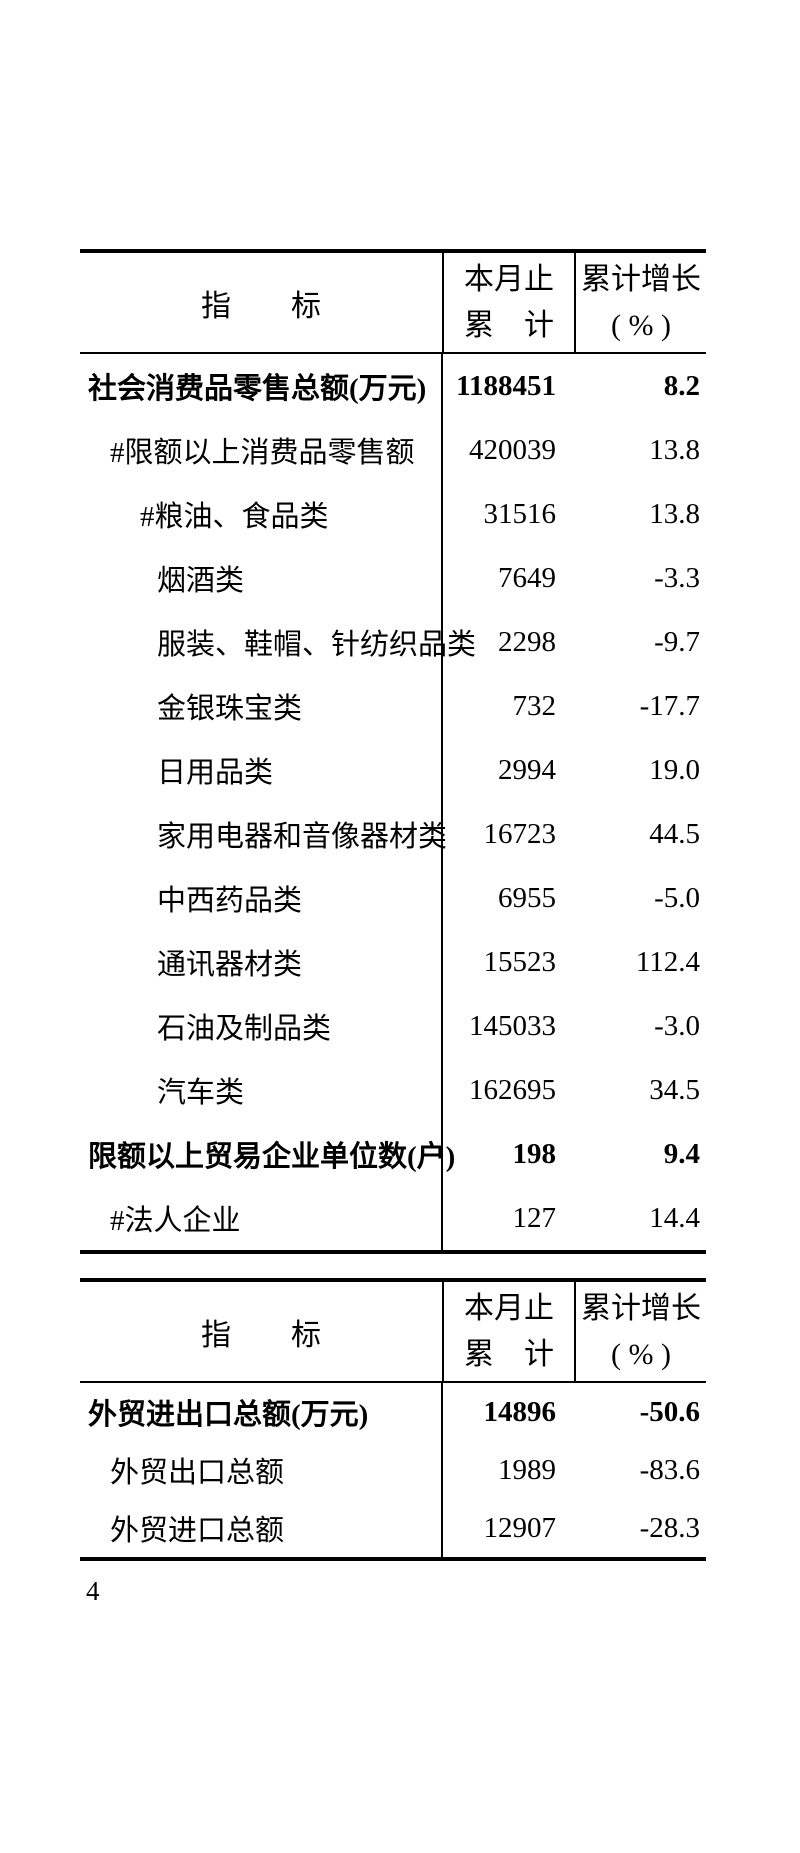 The height and width of the screenshot is (1853, 800). Describe the element at coordinates (93, 1591) in the screenshot. I see `page-number: 4` at that location.